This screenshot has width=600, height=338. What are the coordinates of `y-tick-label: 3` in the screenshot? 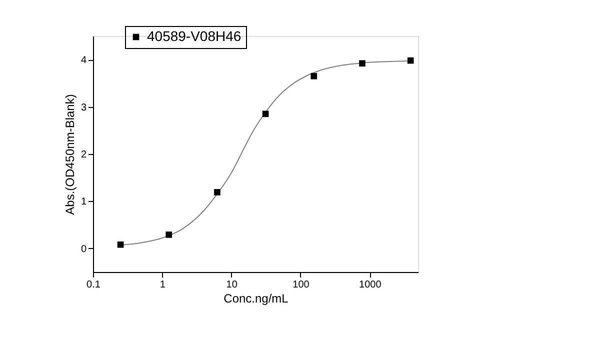 It's located at (83, 108).